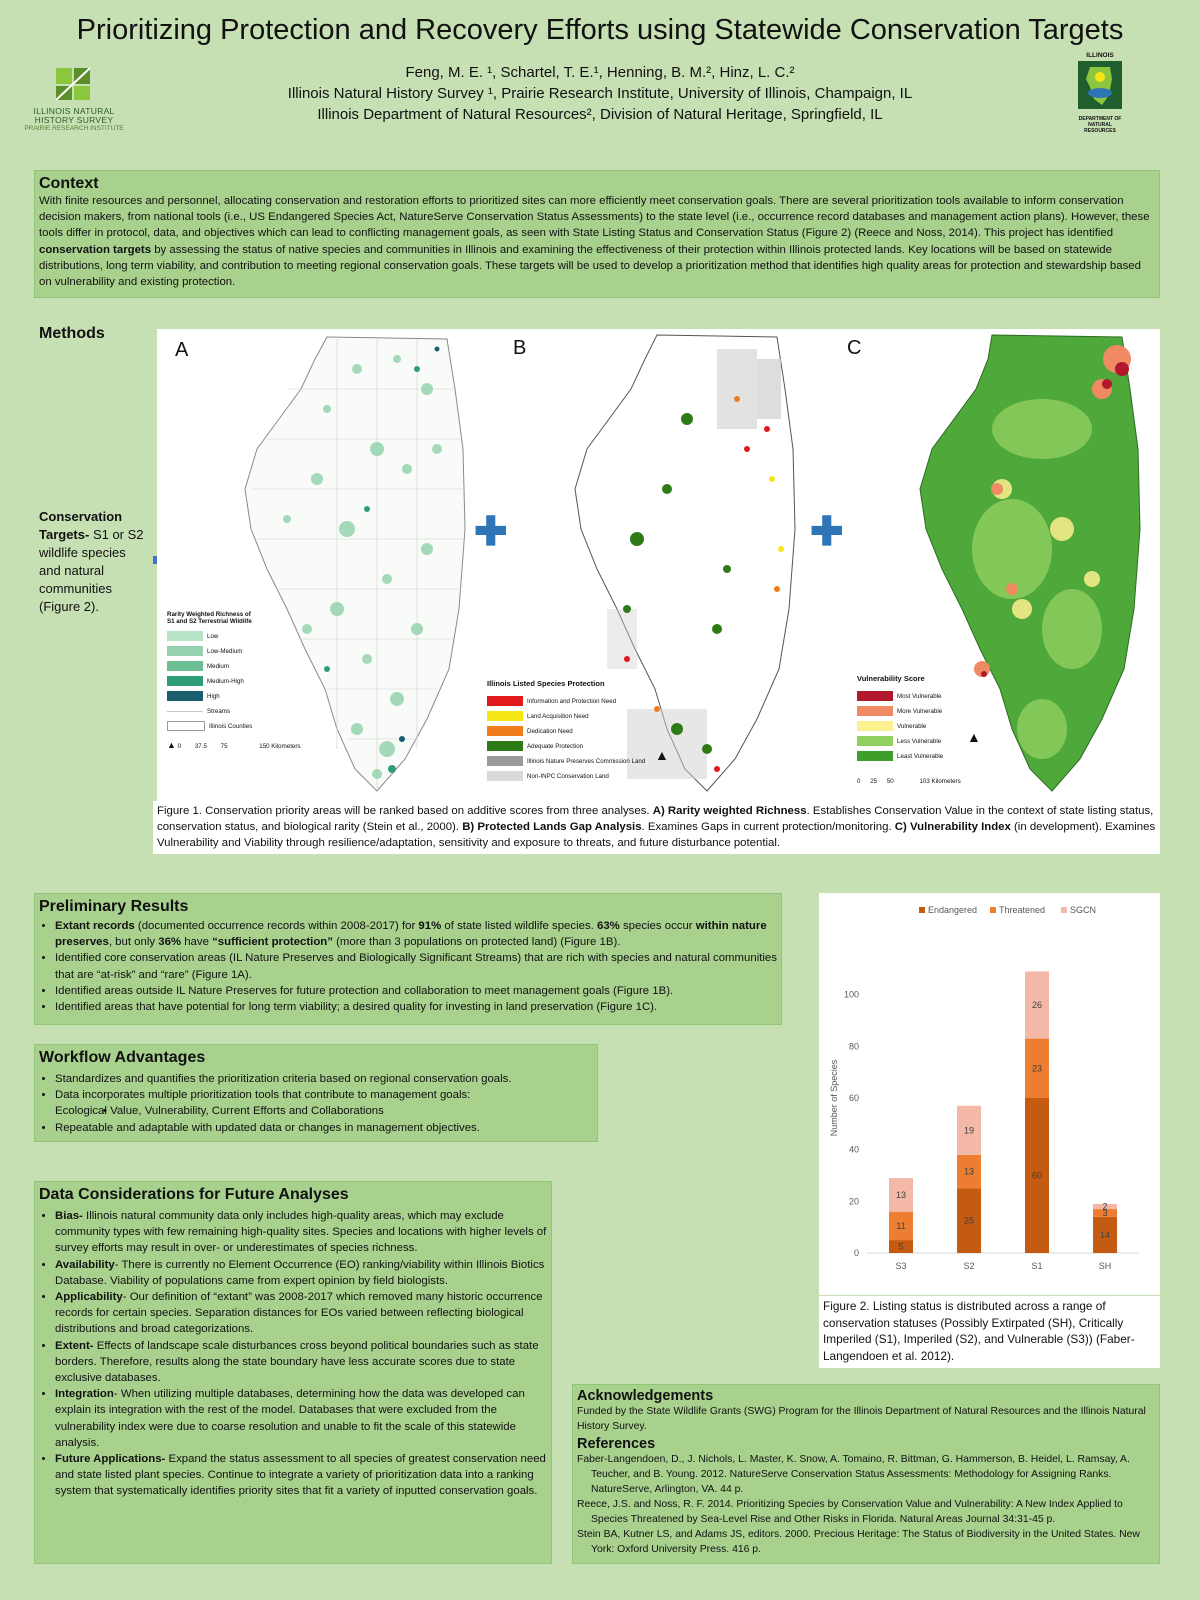  What do you see at coordinates (219, 711) in the screenshot?
I see `legend-a-label: Streams` at bounding box center [219, 711].